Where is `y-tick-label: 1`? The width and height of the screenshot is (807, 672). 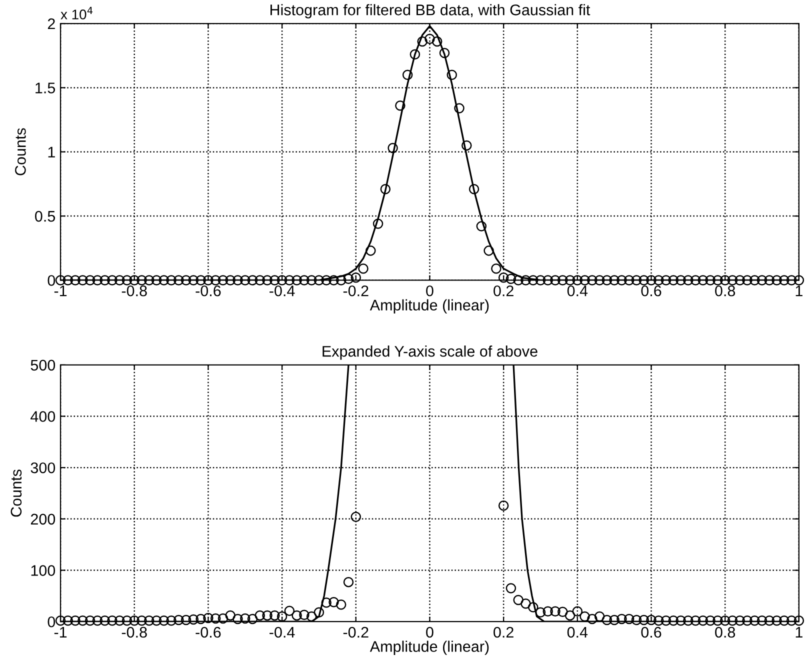 y-tick-label: 1 is located at coordinates (51, 152).